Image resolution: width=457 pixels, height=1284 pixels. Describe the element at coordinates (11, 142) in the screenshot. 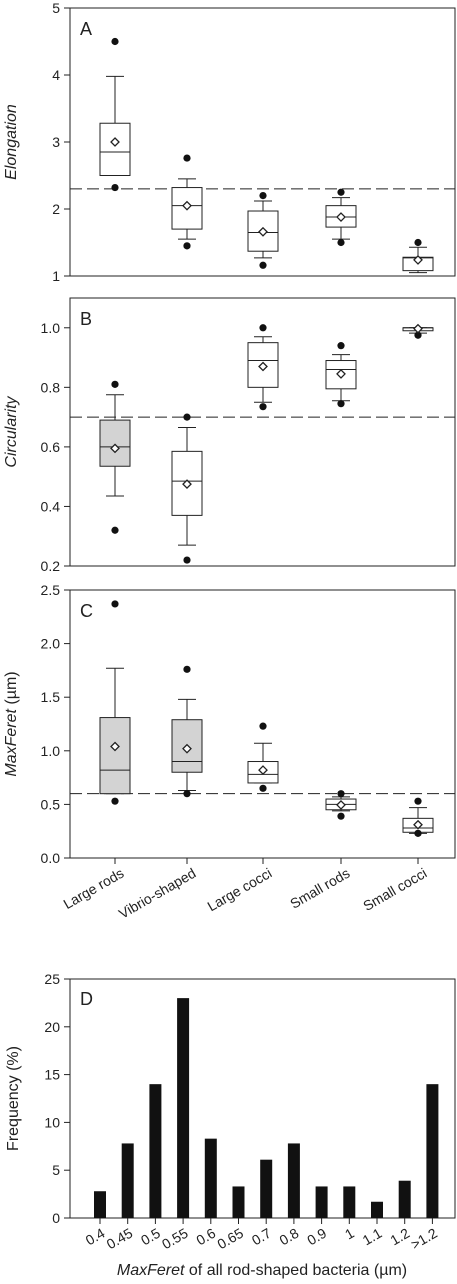

I see `panel-a-y-axis-title: Elongation` at that location.